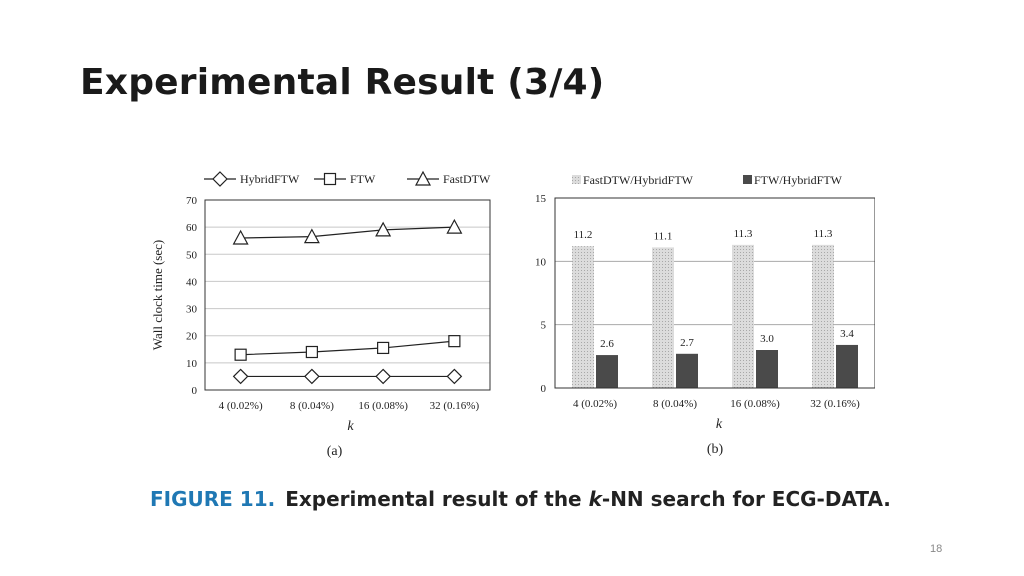 This screenshot has width=1024, height=576. Describe the element at coordinates (192, 337) in the screenshot. I see `y-tick-label: 20` at that location.